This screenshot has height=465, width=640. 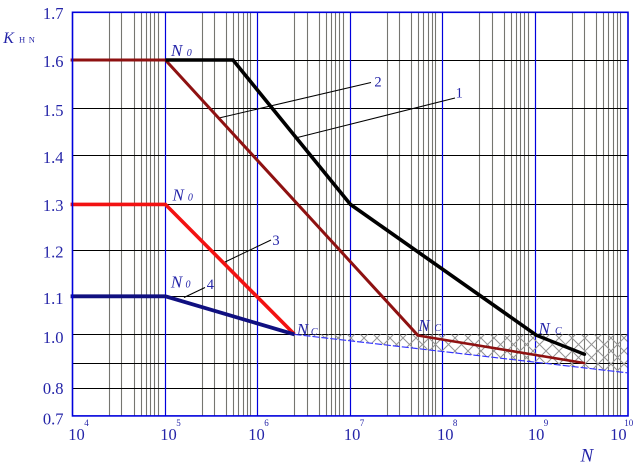 What do you see at coordinates (53, 157) in the screenshot?
I see `svg-text: 1.4` at bounding box center [53, 157].